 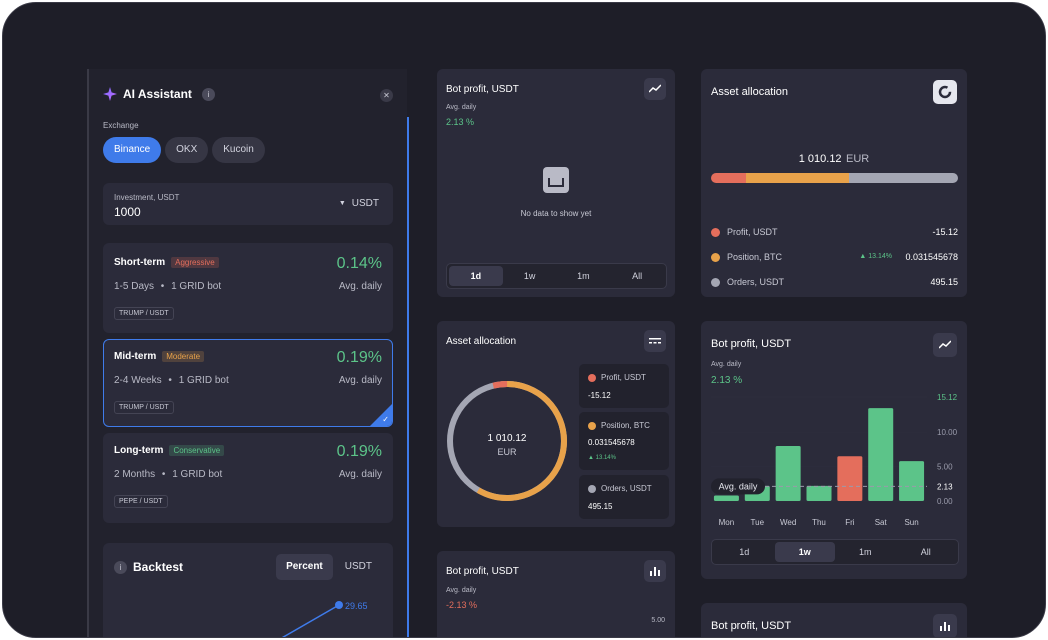 I want to click on exchange-tab-kucoin: Kucoin, so click(x=238, y=150).